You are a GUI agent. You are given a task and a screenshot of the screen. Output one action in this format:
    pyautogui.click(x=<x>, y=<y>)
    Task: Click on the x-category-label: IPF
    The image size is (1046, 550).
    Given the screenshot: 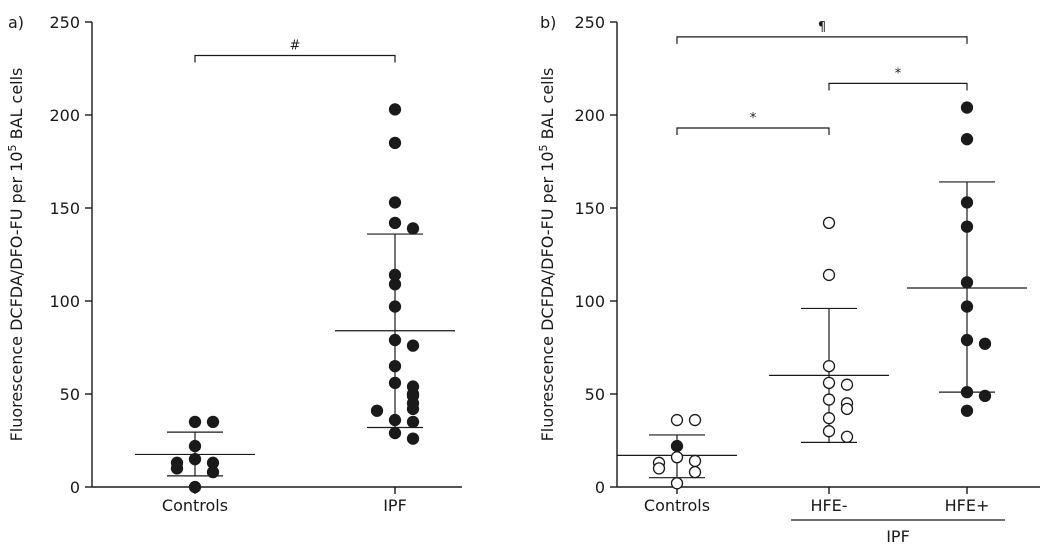 What is the action you would take?
    pyautogui.click(x=395, y=505)
    